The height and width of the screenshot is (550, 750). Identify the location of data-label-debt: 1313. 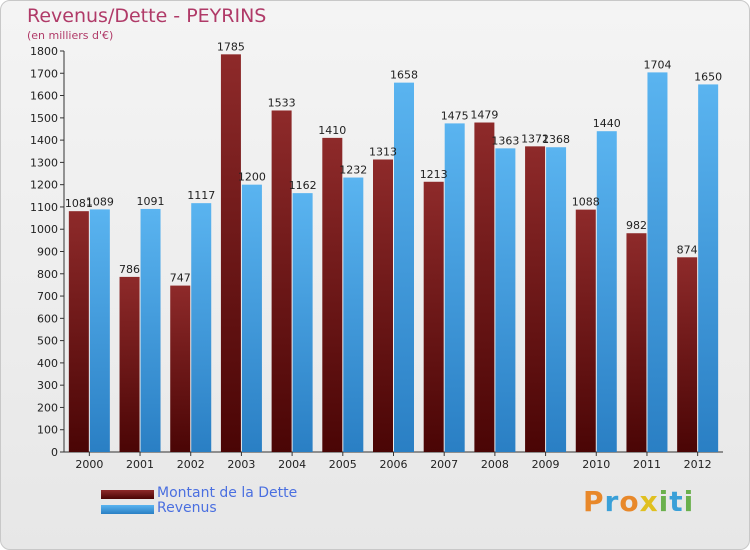
(383, 151).